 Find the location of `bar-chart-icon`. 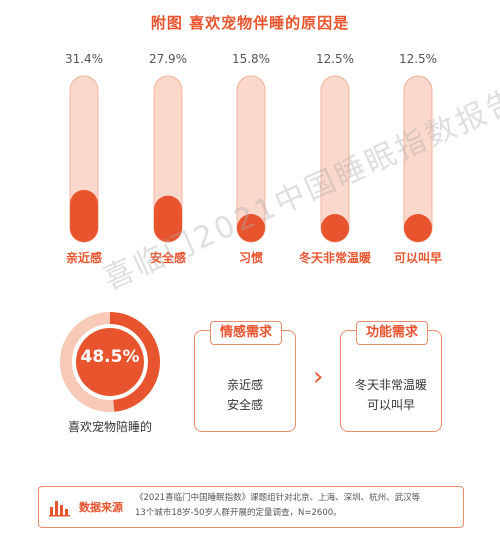

bar-chart-icon is located at coordinates (59, 509).